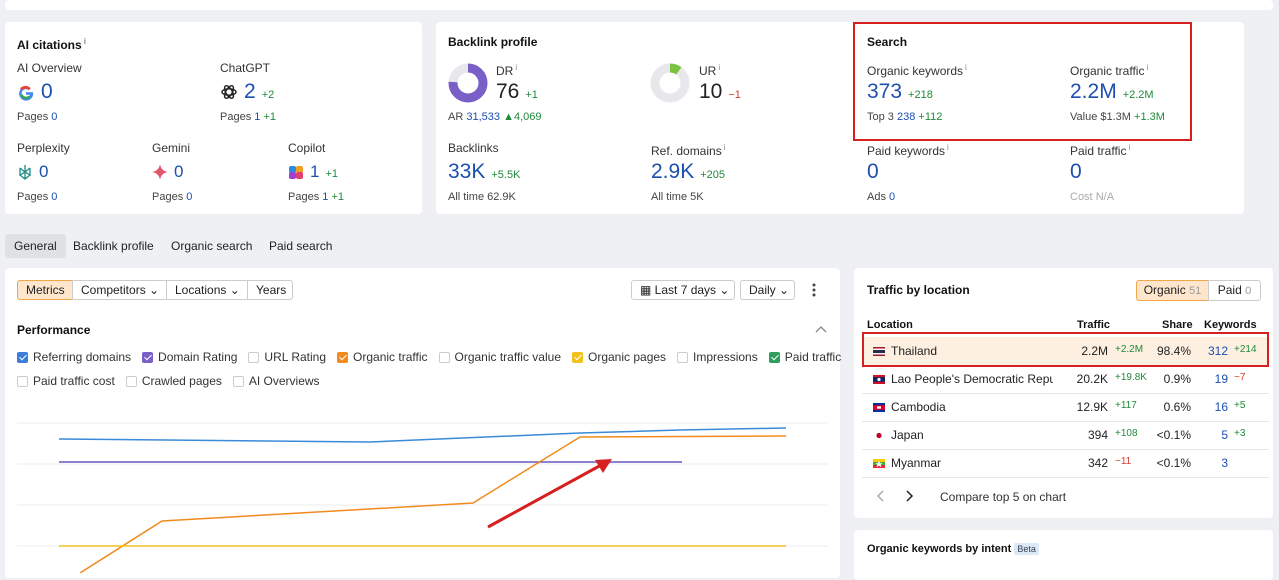 The width and height of the screenshot is (1279, 580). Describe the element at coordinates (270, 290) in the screenshot. I see `button: Years` at that location.